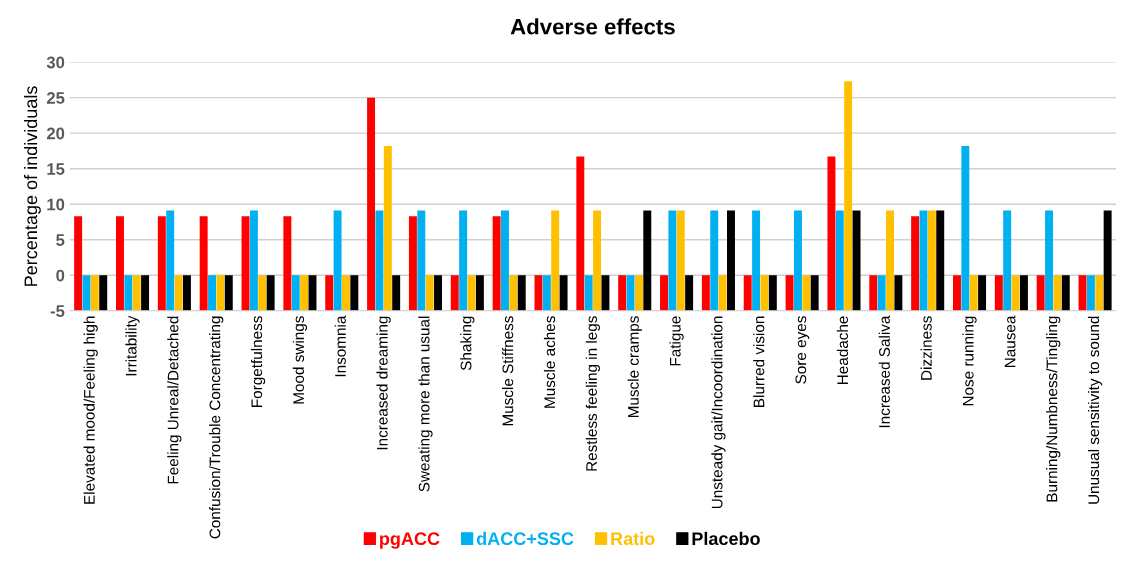  I want to click on x-tick-label: Increased dreaming, so click(383, 383).